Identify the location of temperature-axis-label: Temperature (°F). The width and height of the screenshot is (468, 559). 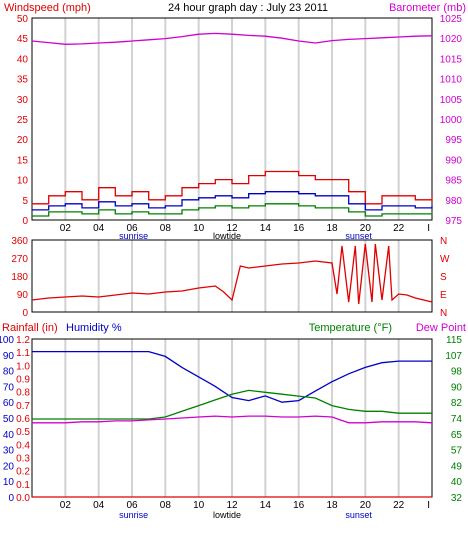
(350, 328).